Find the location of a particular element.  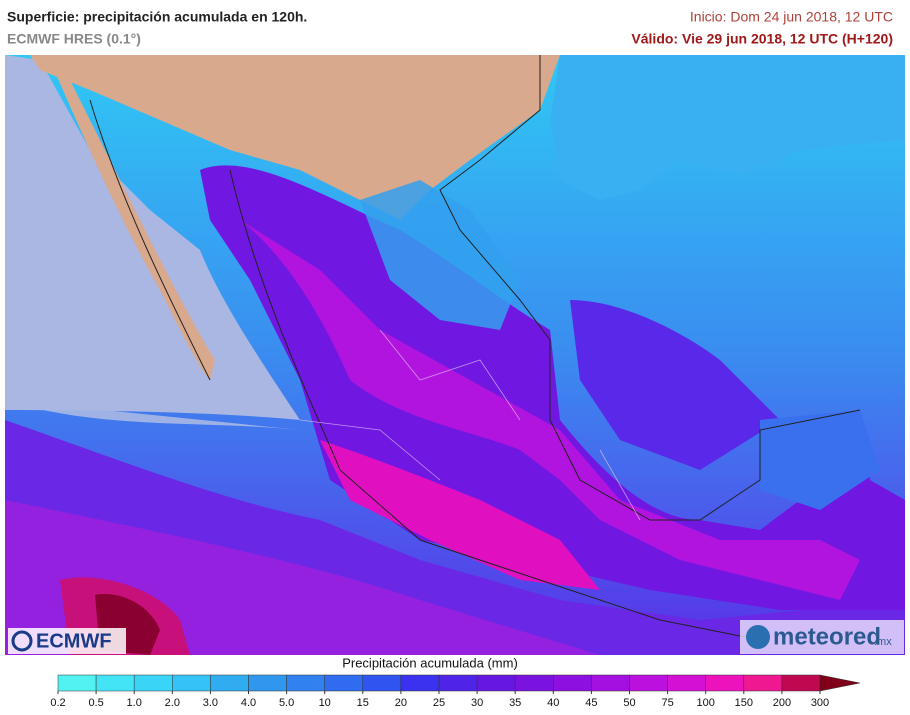

colorbar-tick-label: 20 is located at coordinates (401, 703).